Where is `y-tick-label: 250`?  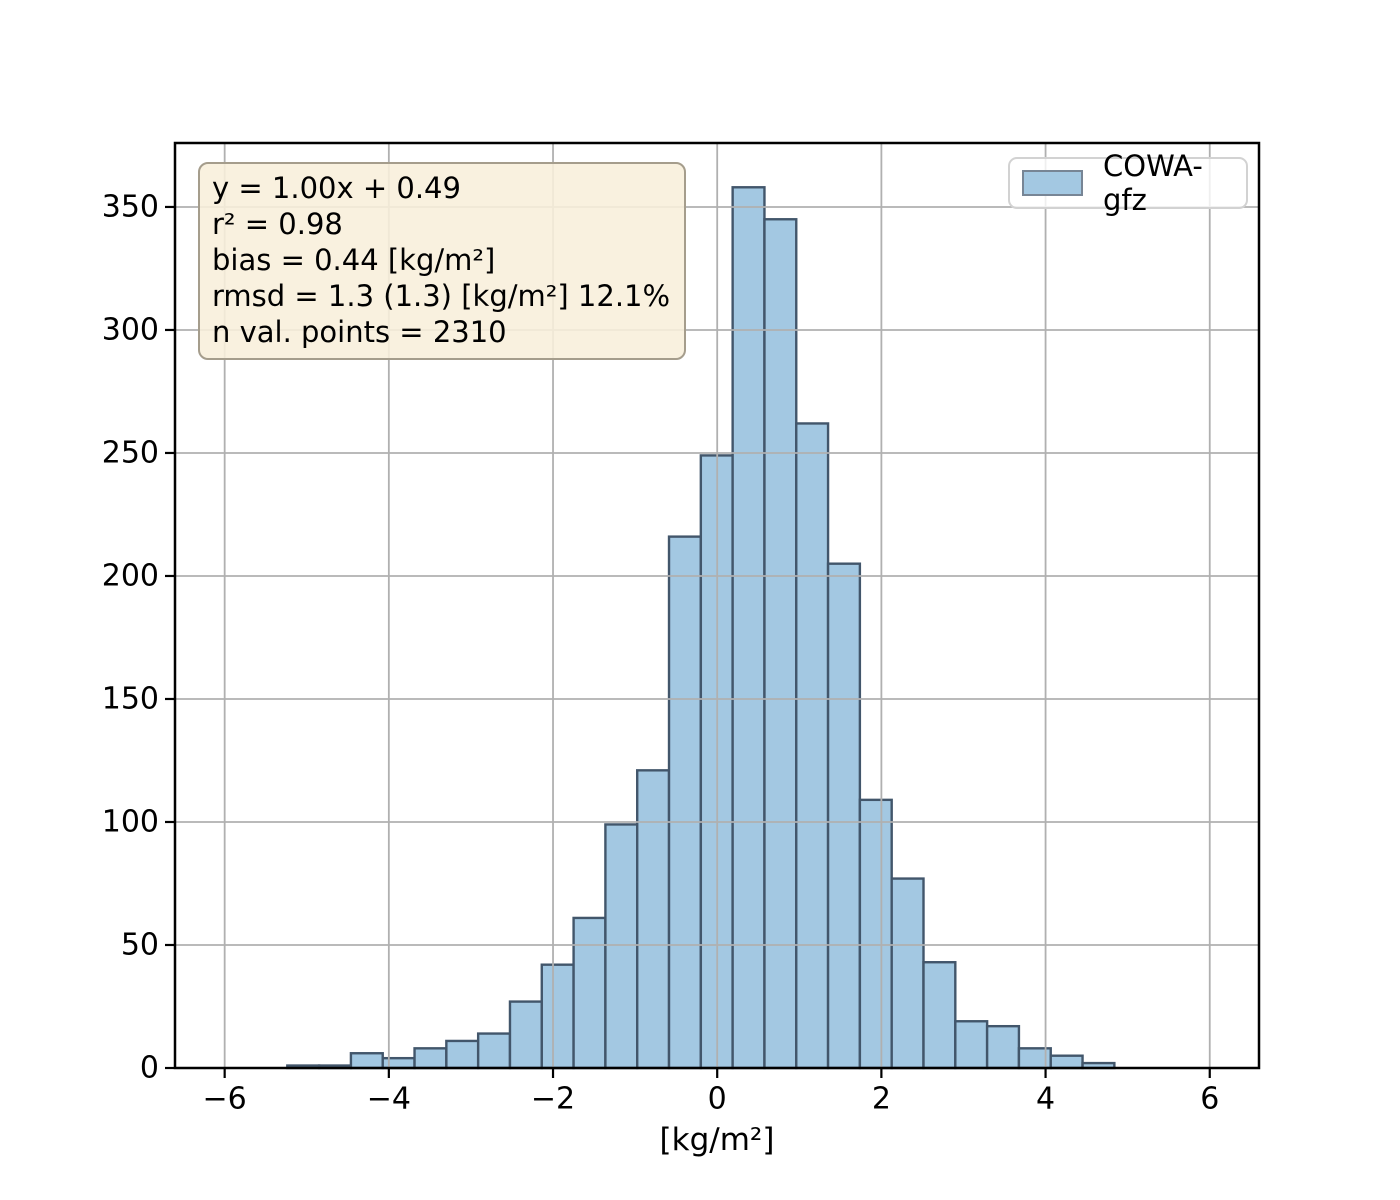 y-tick-label: 250 is located at coordinates (130, 452).